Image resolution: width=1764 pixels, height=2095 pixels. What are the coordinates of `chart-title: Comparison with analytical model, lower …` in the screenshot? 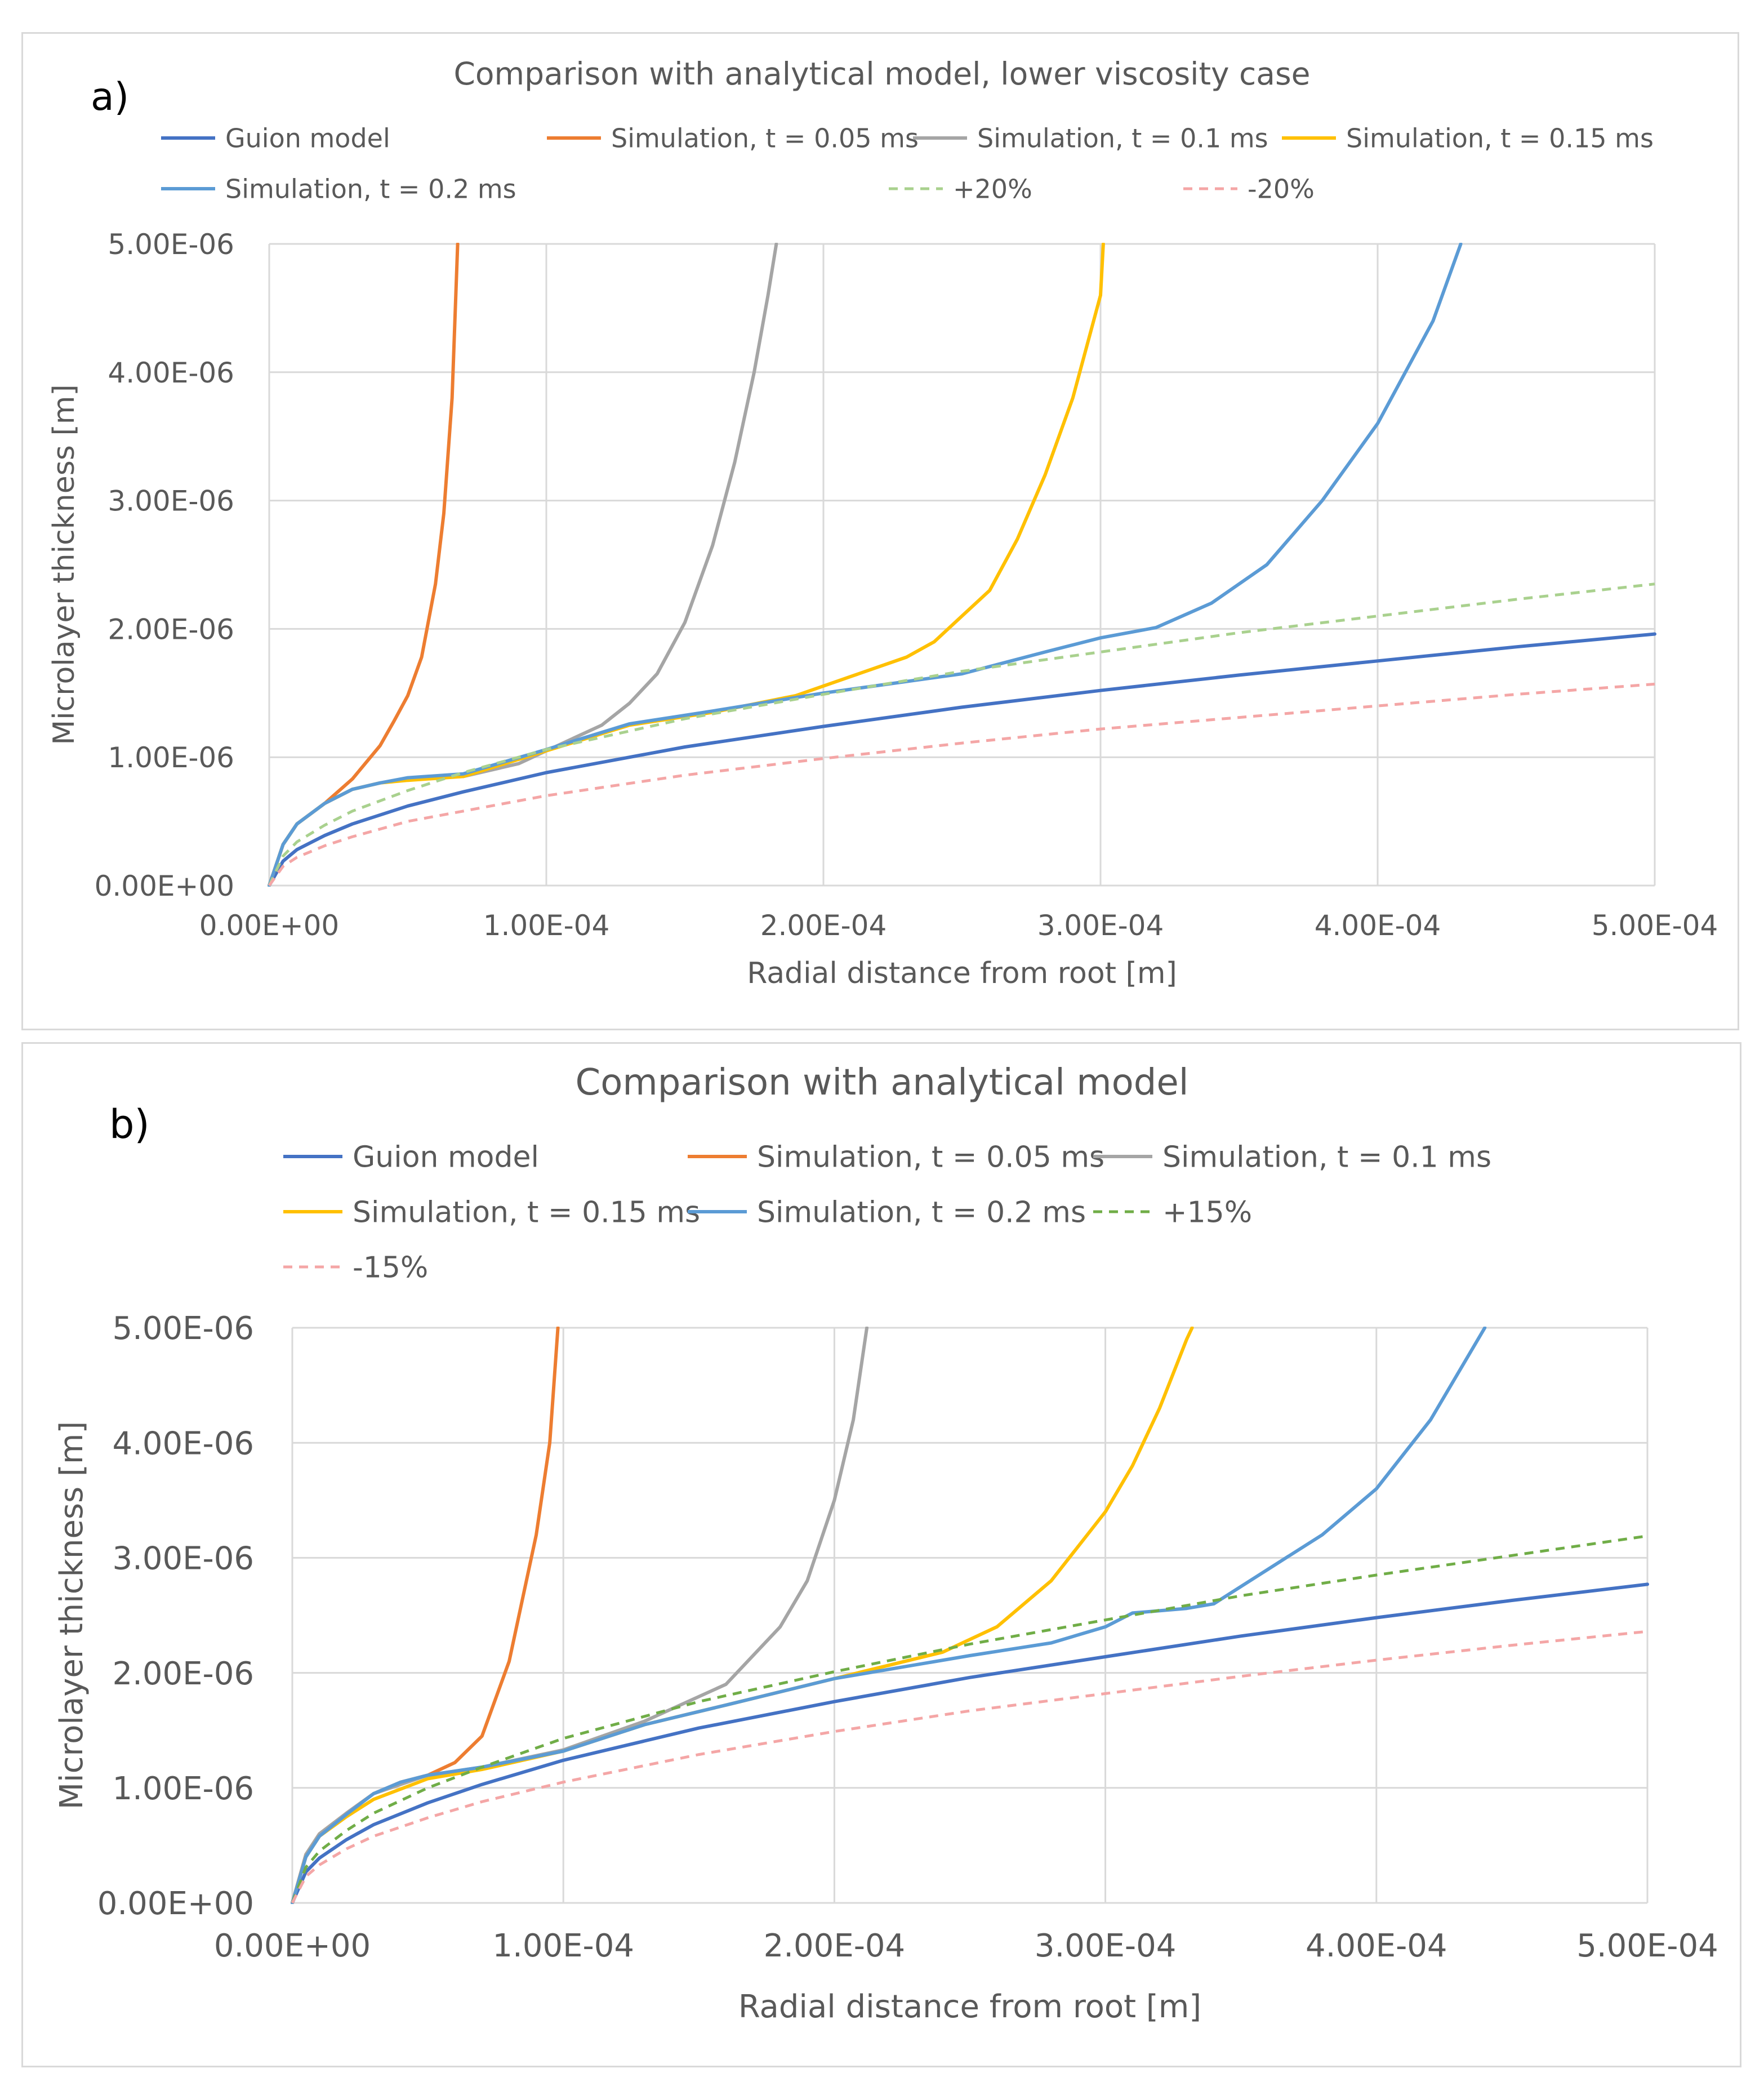 It's located at (881, 74).